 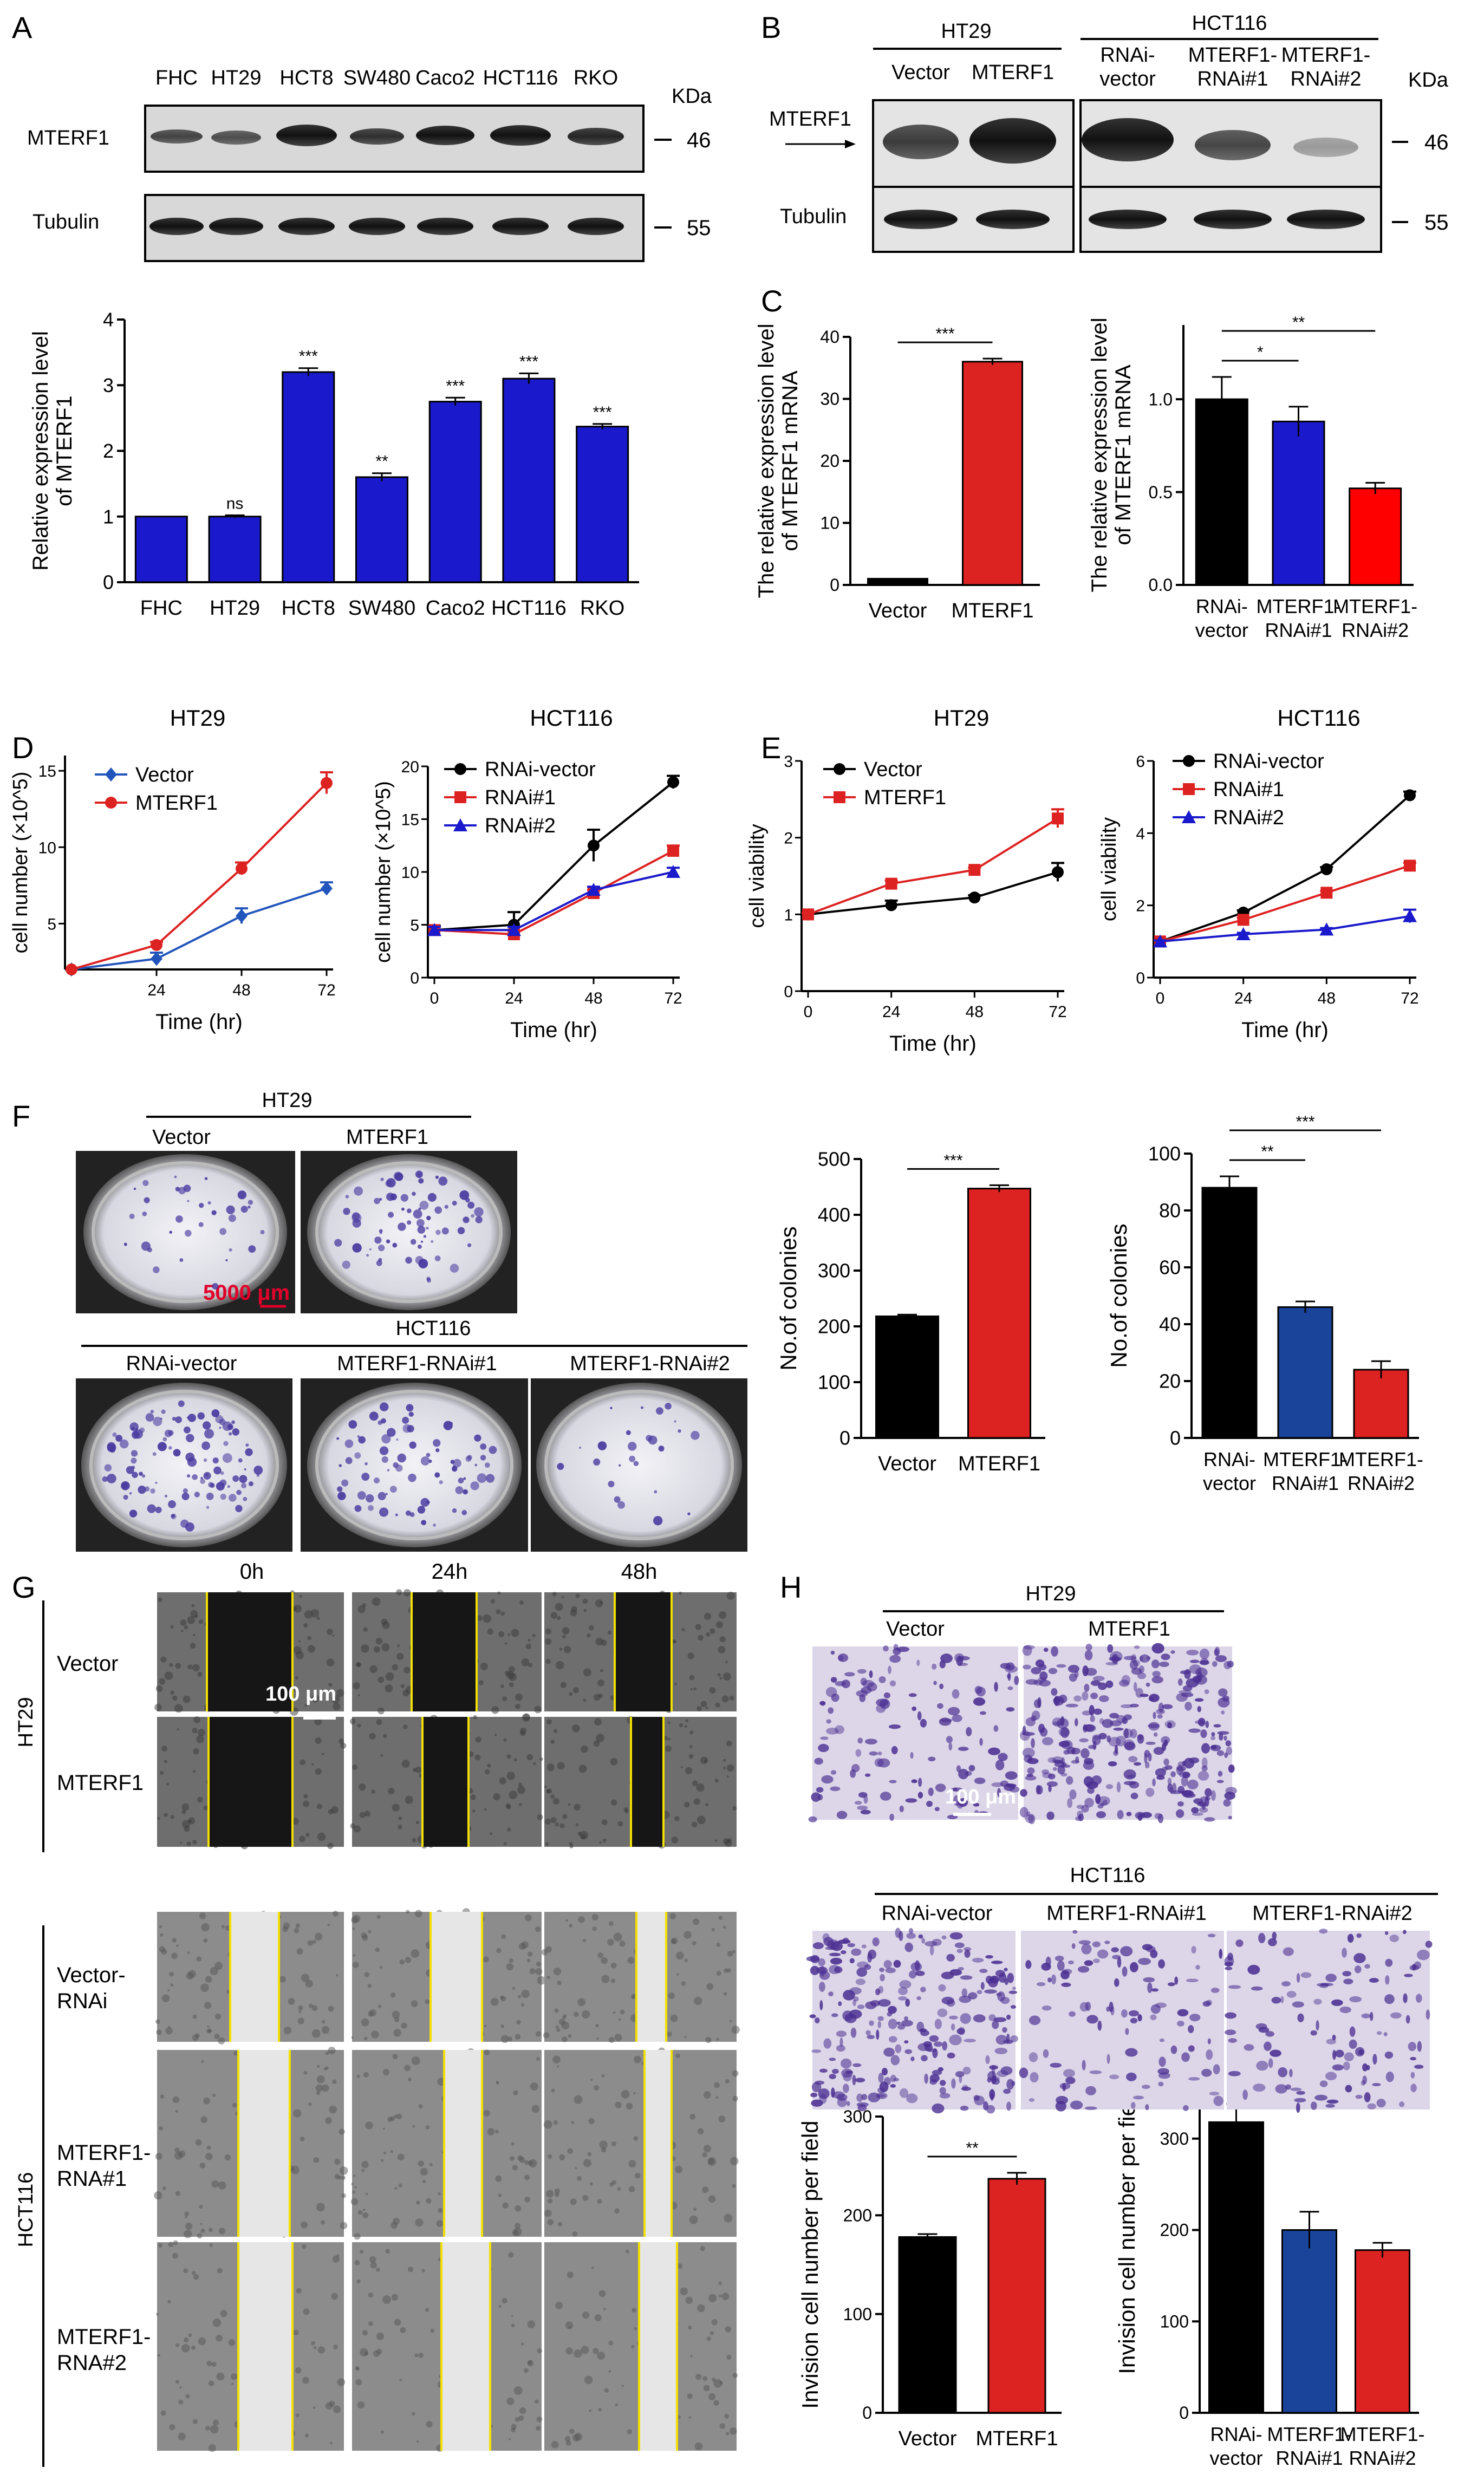 I want to click on panel-letter-a: A, so click(x=22, y=27).